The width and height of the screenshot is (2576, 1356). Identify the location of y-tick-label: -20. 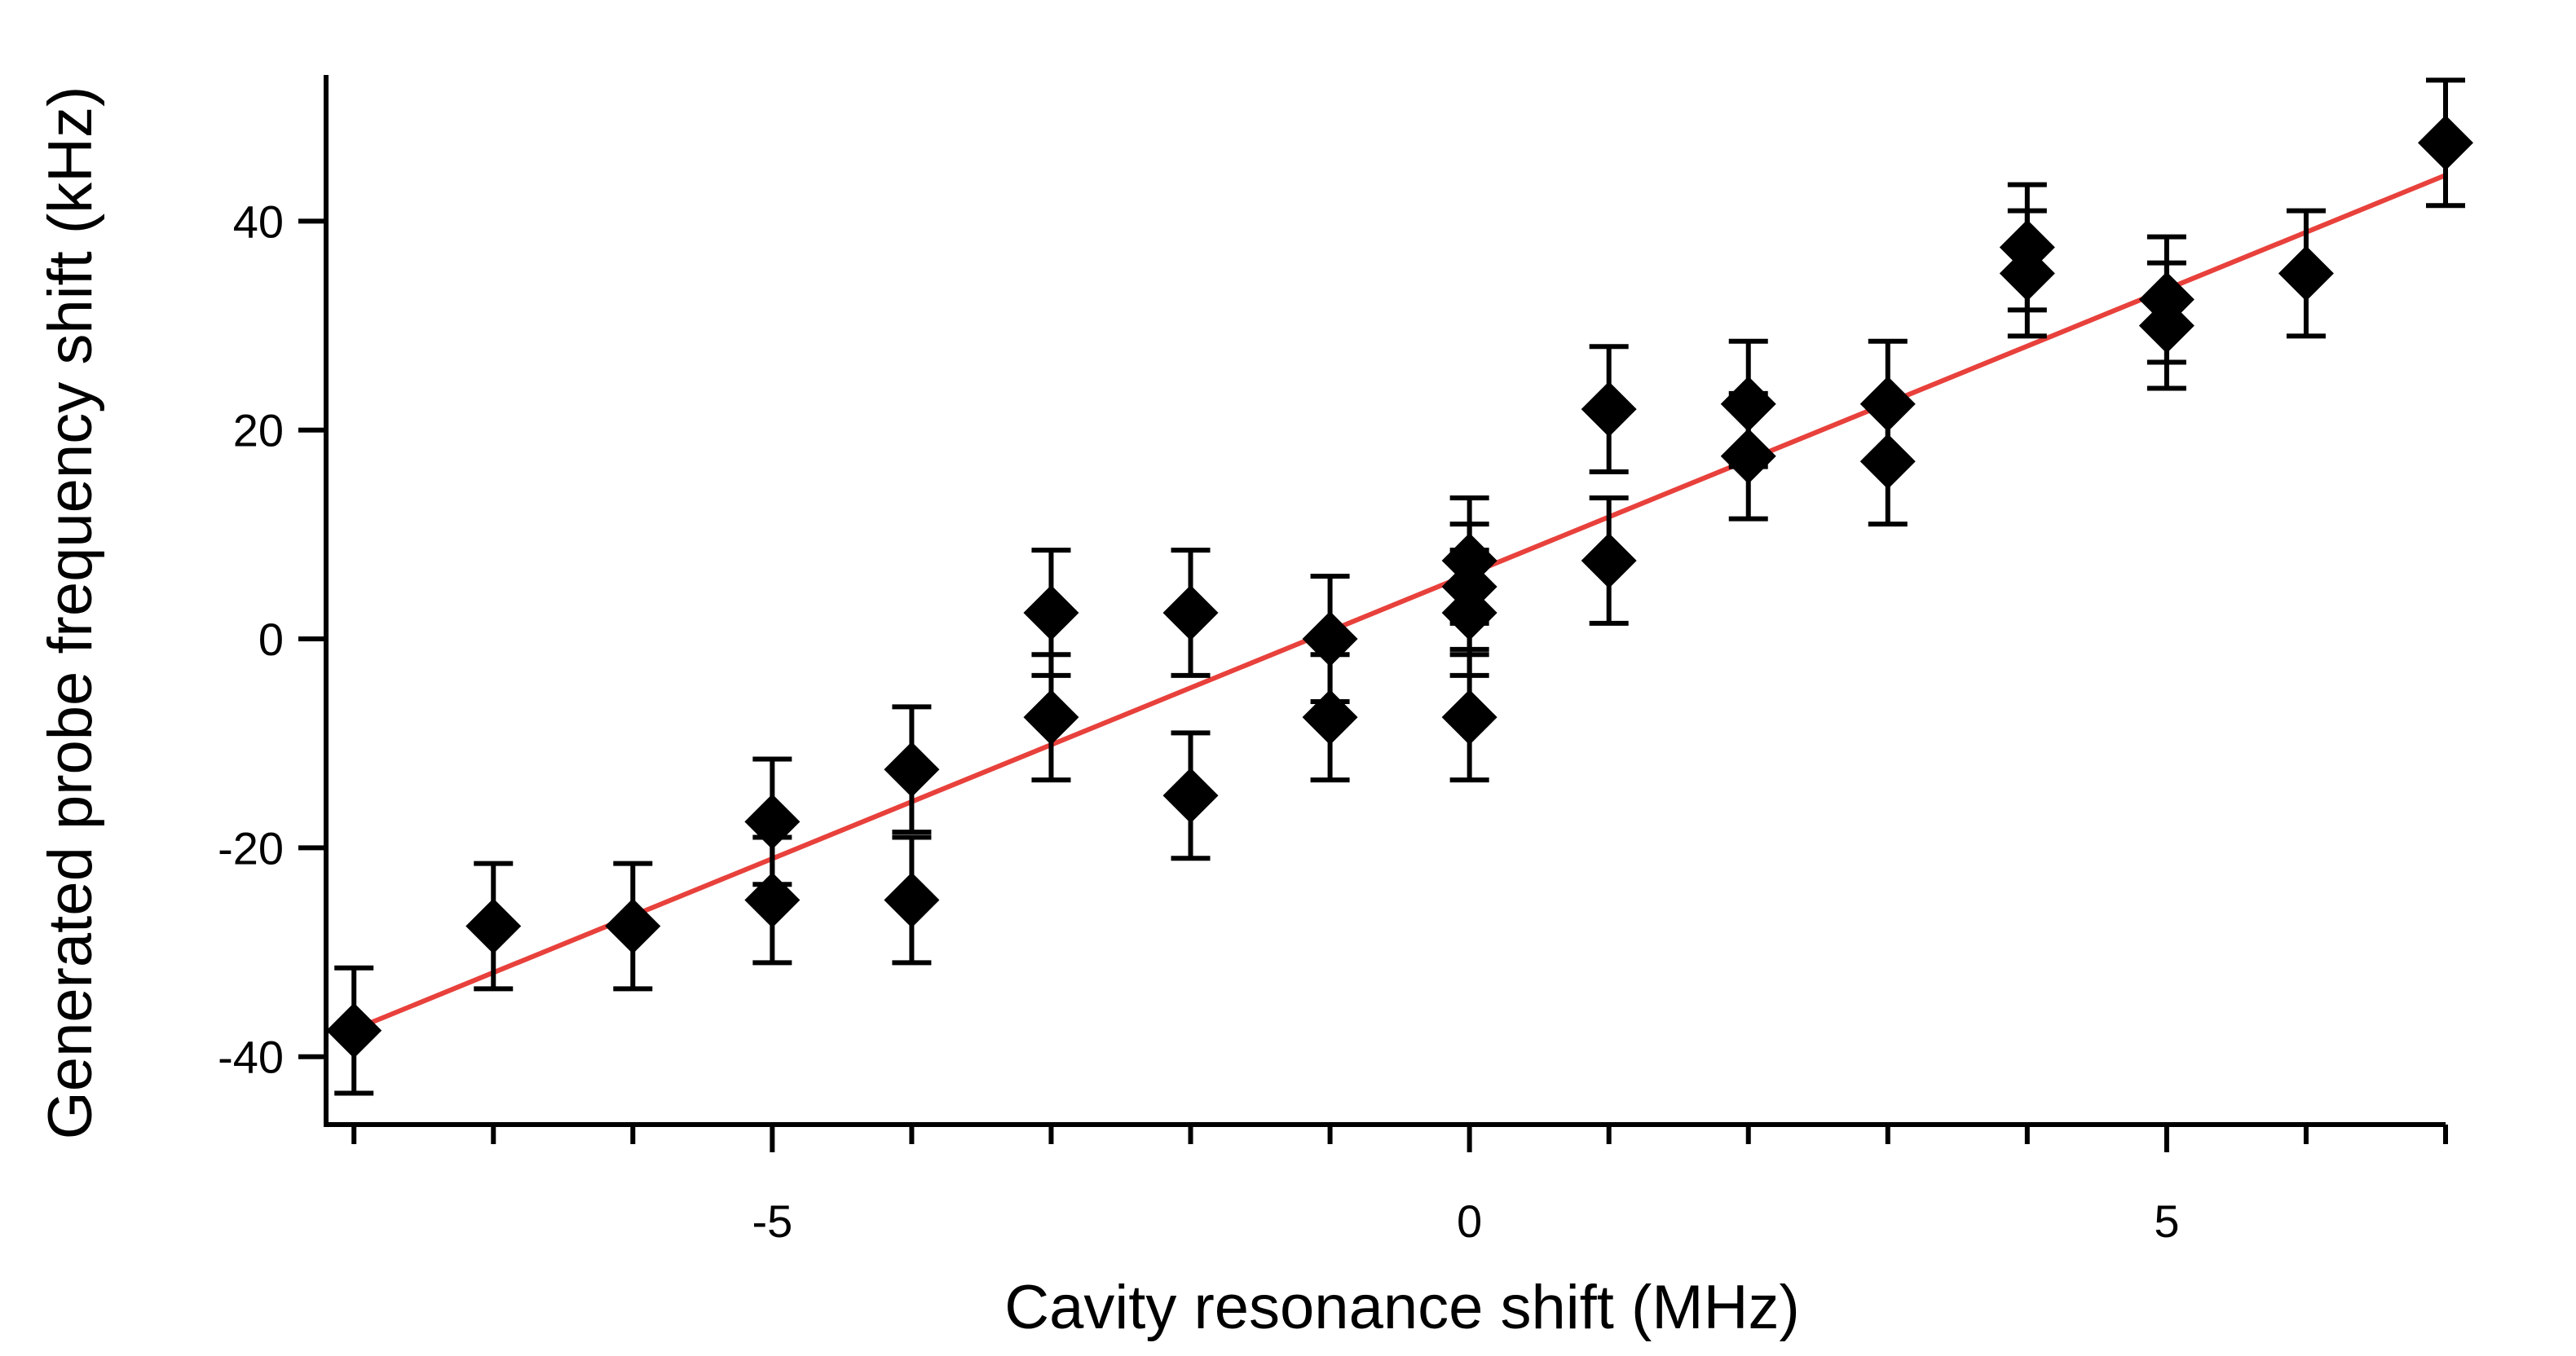
(251, 848).